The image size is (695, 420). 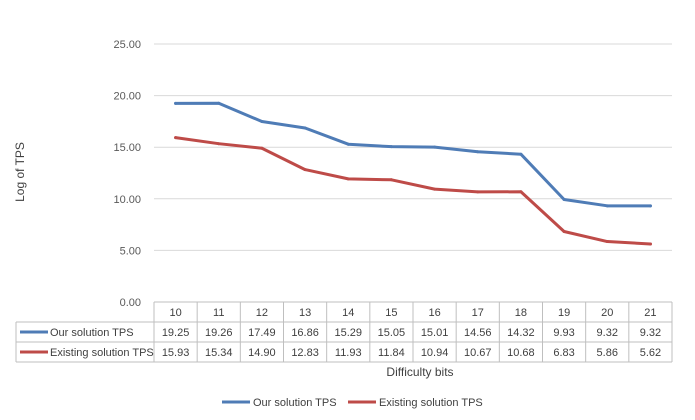 What do you see at coordinates (478, 333) in the screenshot?
I see `data-label: 14.56` at bounding box center [478, 333].